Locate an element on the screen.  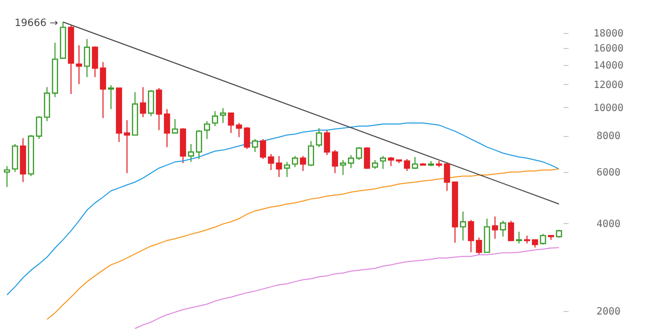
y-tick-label: 2000 is located at coordinates (608, 312).